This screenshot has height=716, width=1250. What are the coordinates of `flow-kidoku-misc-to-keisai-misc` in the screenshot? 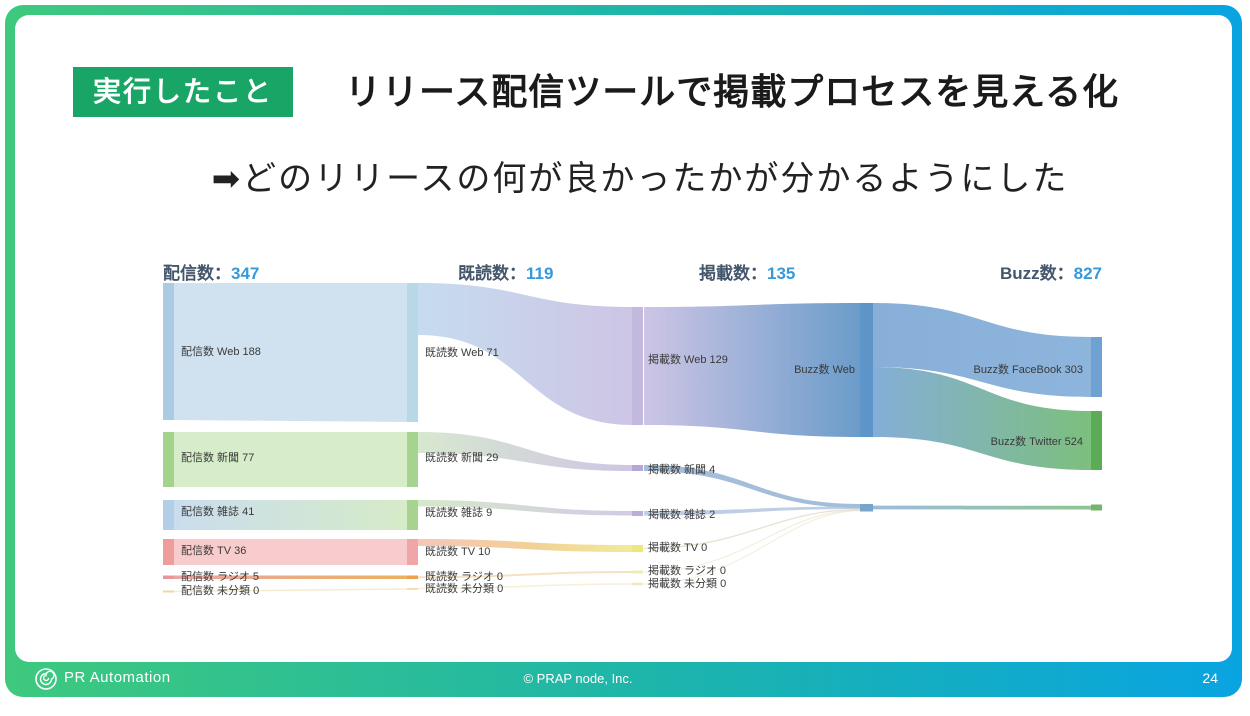 It's located at (525, 586).